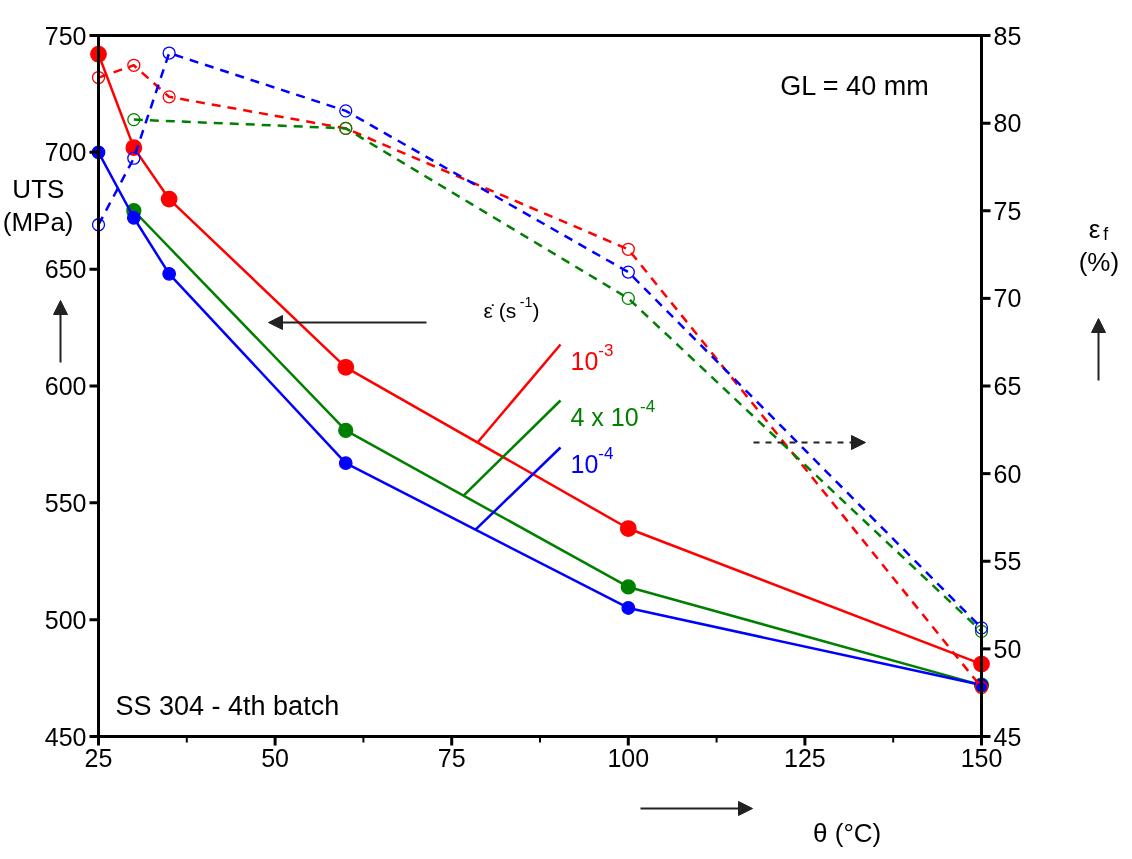 This screenshot has width=1132, height=859. I want to click on x-tick-label: 100, so click(628, 757).